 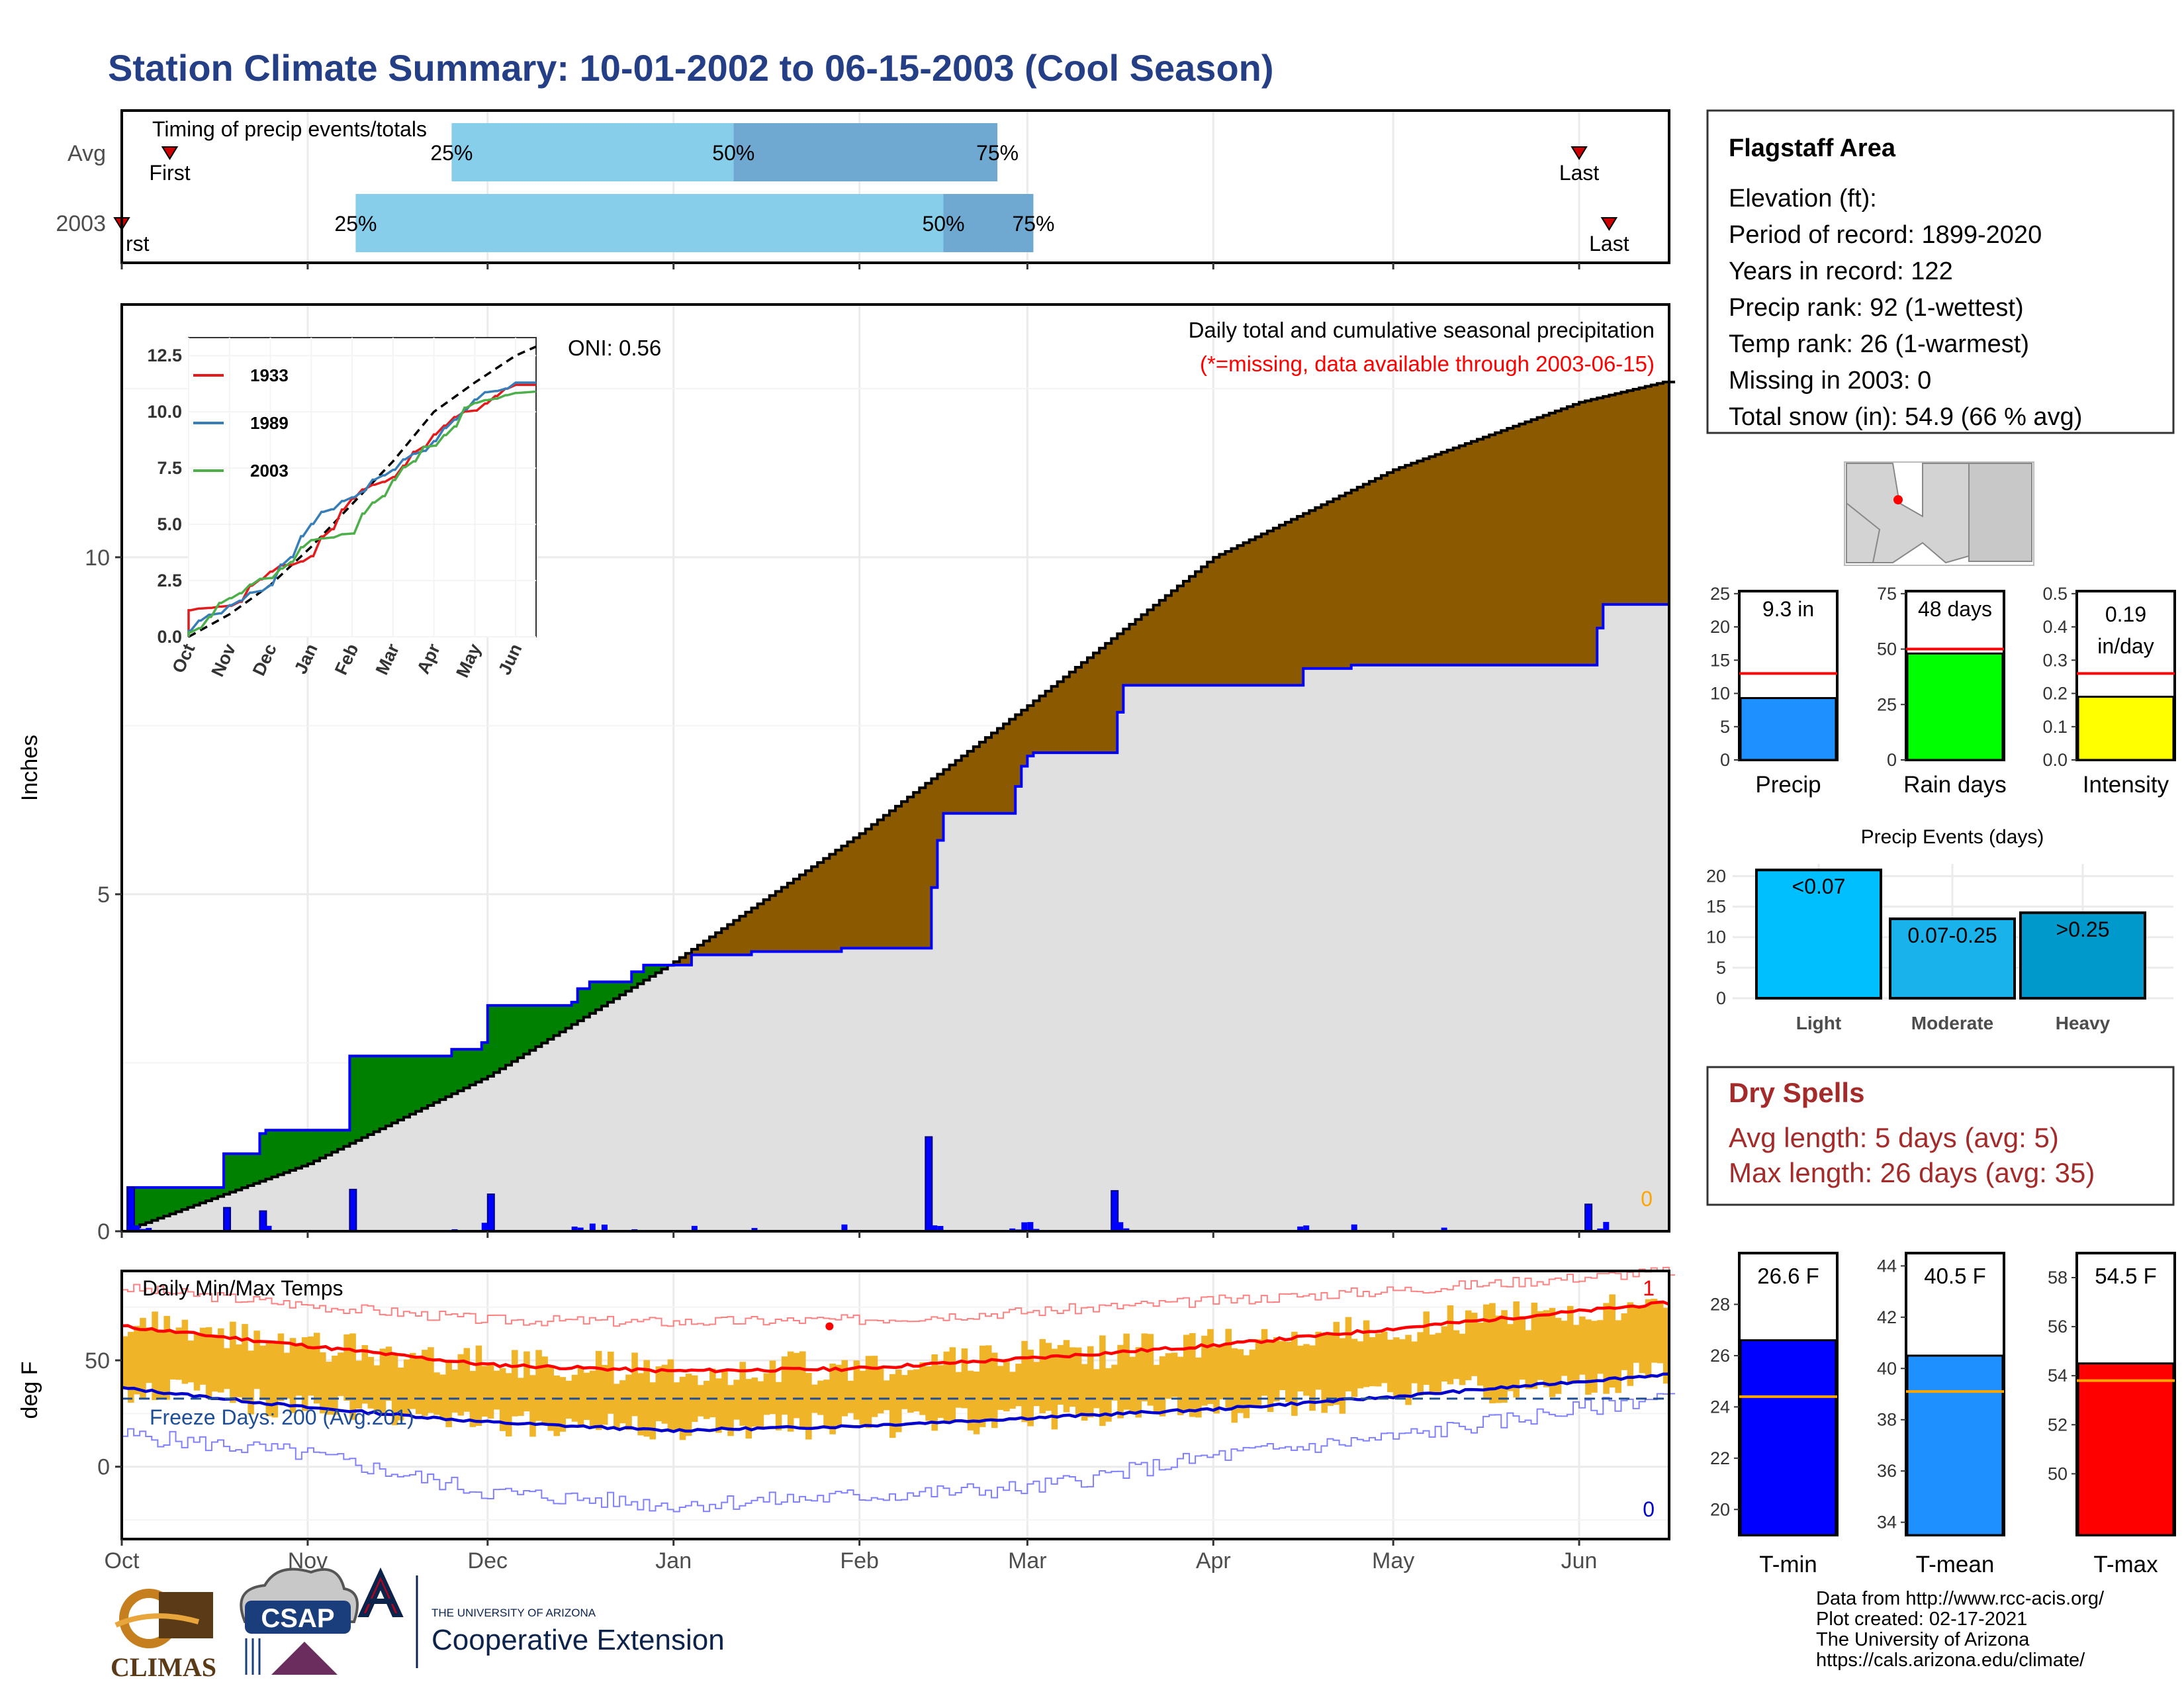 What do you see at coordinates (361, 509) in the screenshot?
I see `inset-series-1989` at bounding box center [361, 509].